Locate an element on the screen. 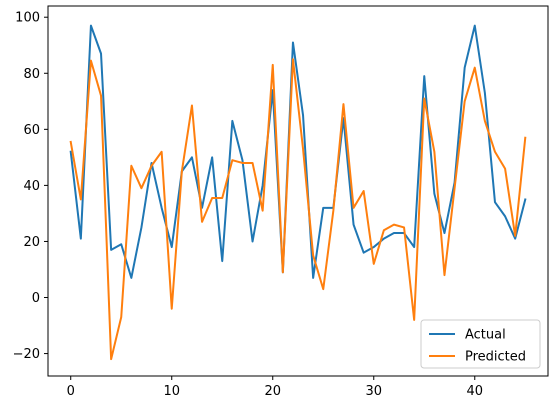  y-tick-label: 80 is located at coordinates (31, 74).